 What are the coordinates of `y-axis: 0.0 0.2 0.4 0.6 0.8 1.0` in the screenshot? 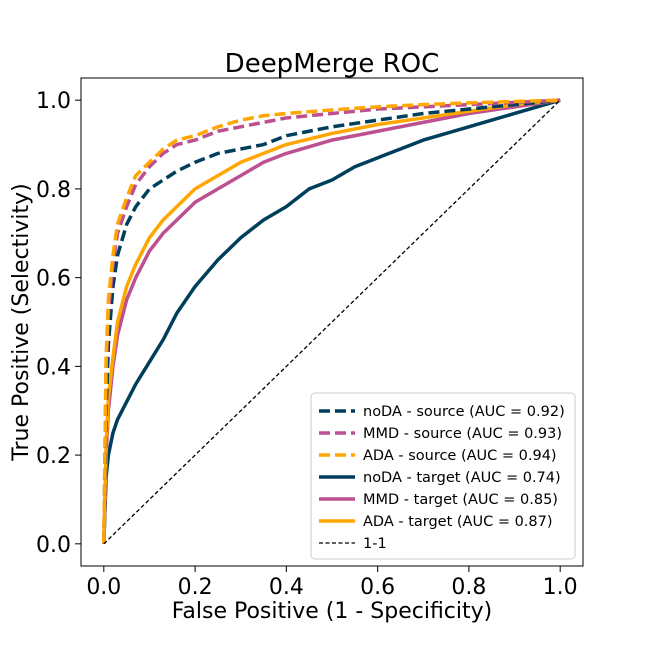 It's located at (58, 323).